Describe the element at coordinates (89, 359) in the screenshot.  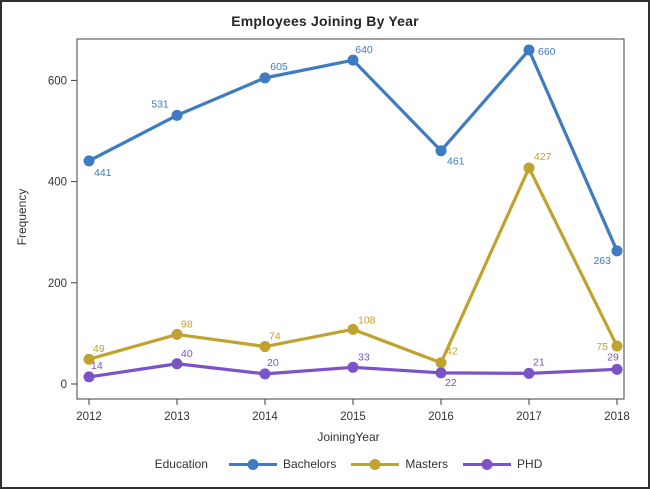
I see `data-point-masters-2012` at that location.